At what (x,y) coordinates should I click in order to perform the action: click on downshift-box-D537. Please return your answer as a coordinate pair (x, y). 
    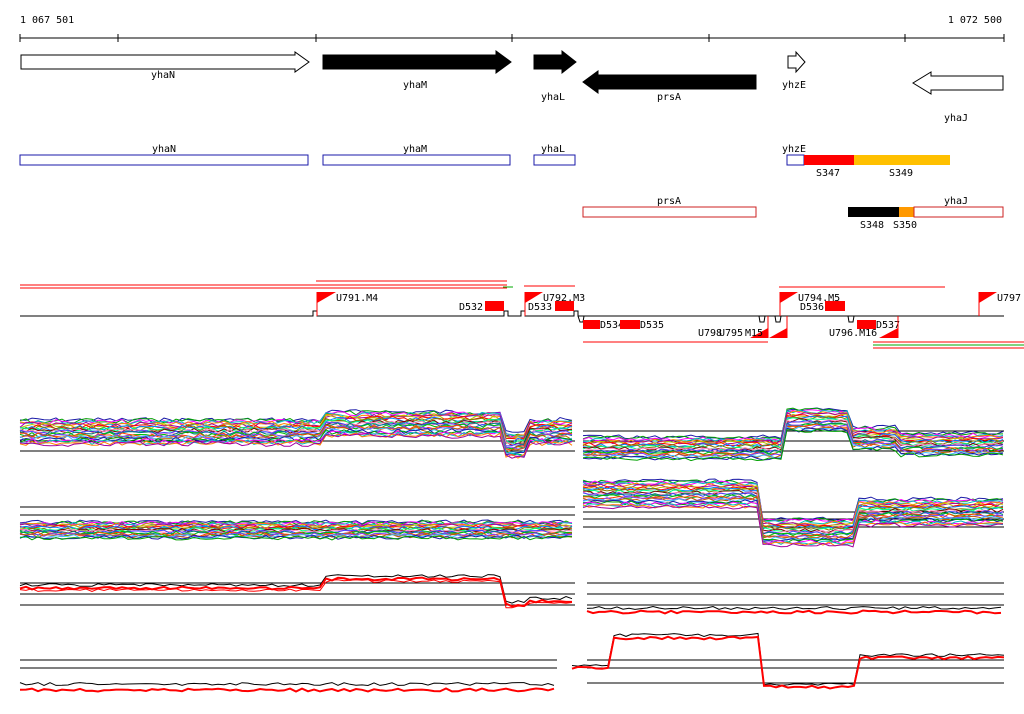
    Looking at the image, I should click on (866, 324).